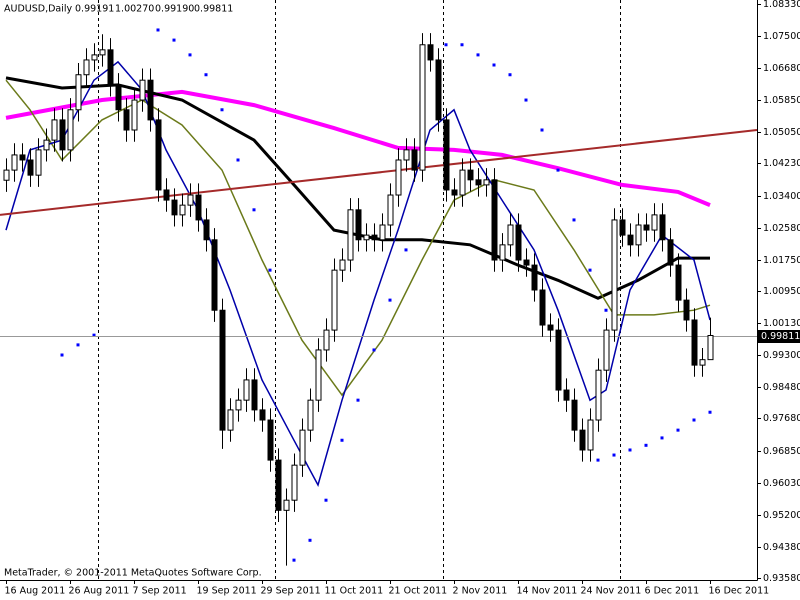 Image resolution: width=800 pixels, height=600 pixels. I want to click on last-open: 0.99191, so click(94, 9).